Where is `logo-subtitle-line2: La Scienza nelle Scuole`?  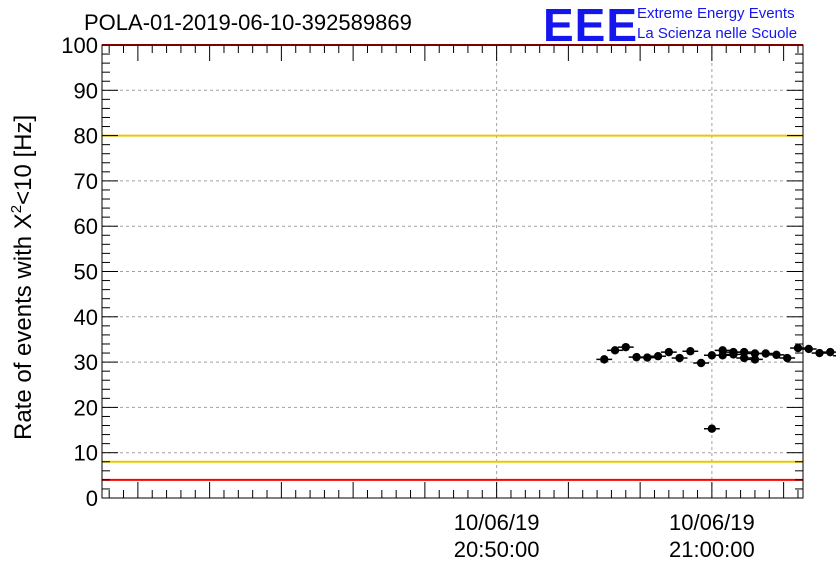
logo-subtitle-line2: La Scienza nelle Scuole is located at coordinates (717, 33).